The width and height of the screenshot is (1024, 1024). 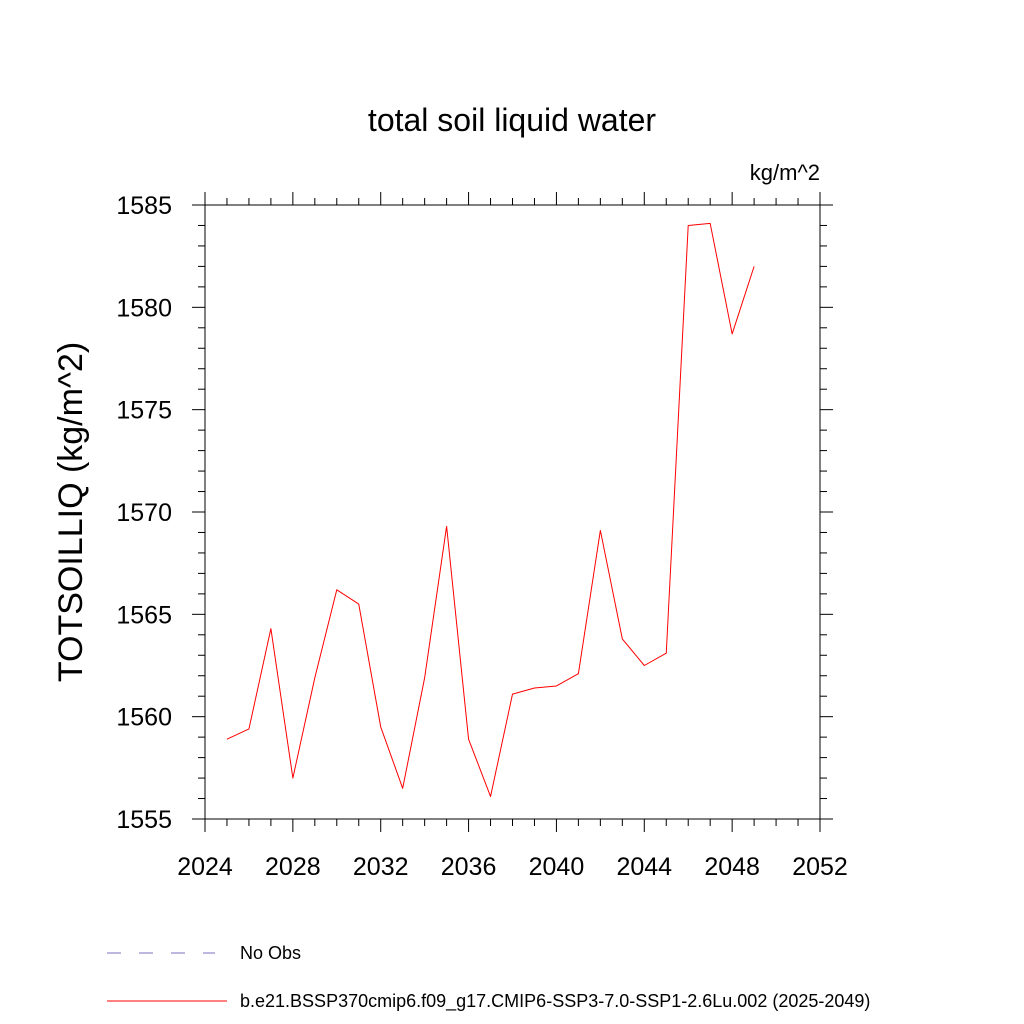 What do you see at coordinates (144, 411) in the screenshot?
I see `y-tick-label: 1575` at bounding box center [144, 411].